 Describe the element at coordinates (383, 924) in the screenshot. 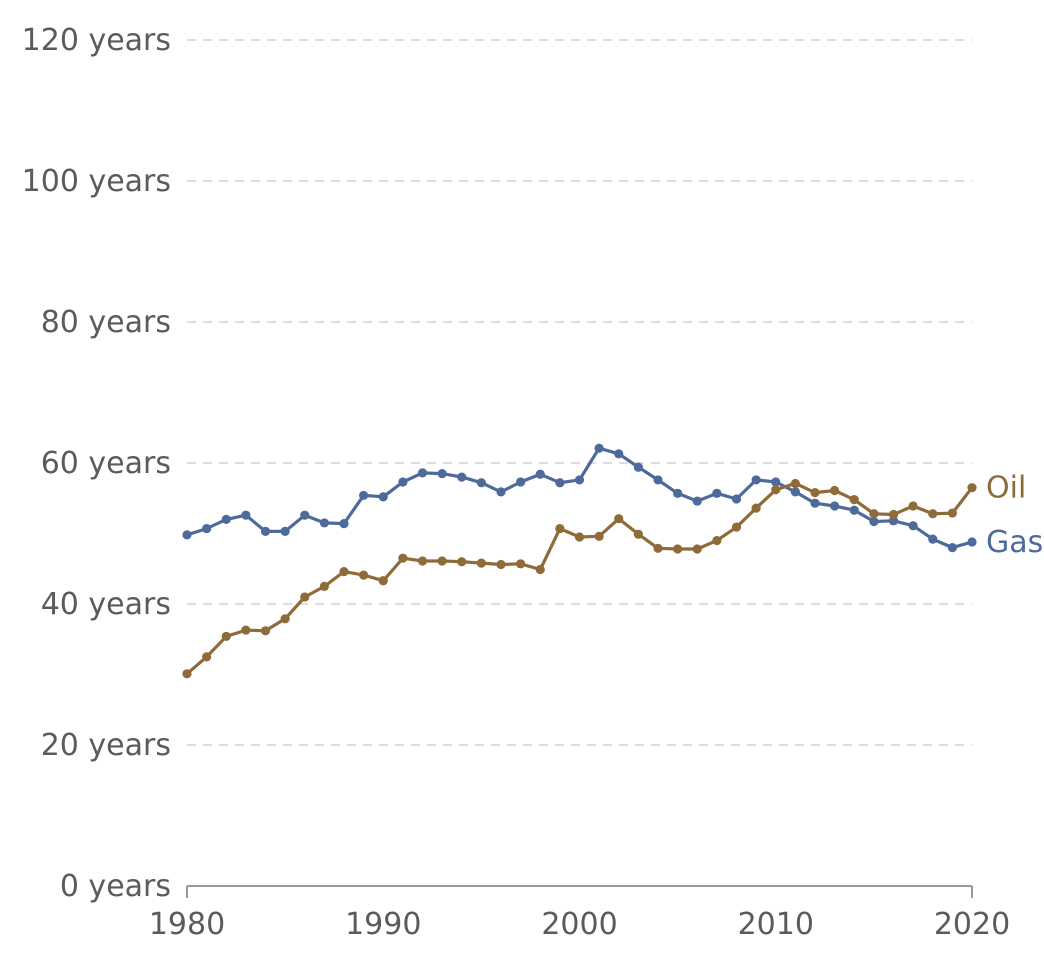

I see `x-tick-label: 1990` at that location.